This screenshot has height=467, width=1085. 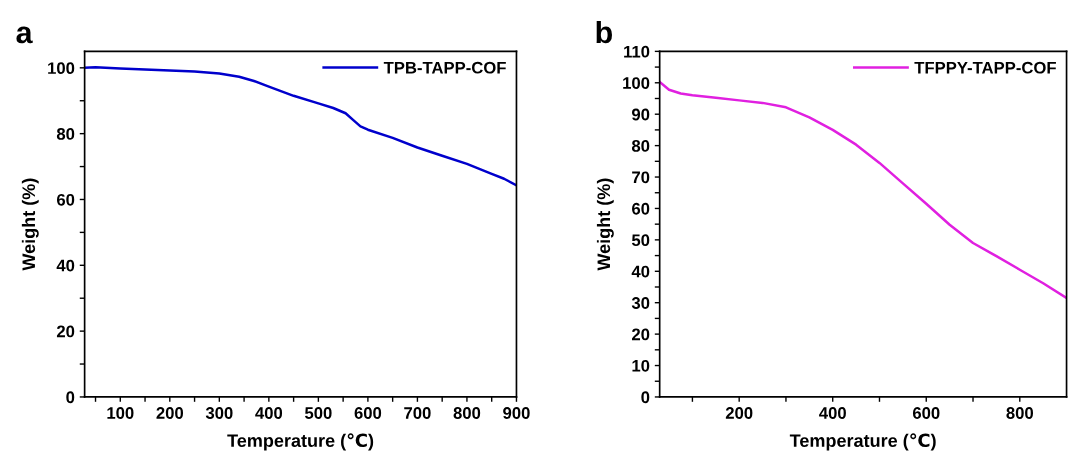 What do you see at coordinates (24, 35) in the screenshot?
I see `chart-title: a` at bounding box center [24, 35].